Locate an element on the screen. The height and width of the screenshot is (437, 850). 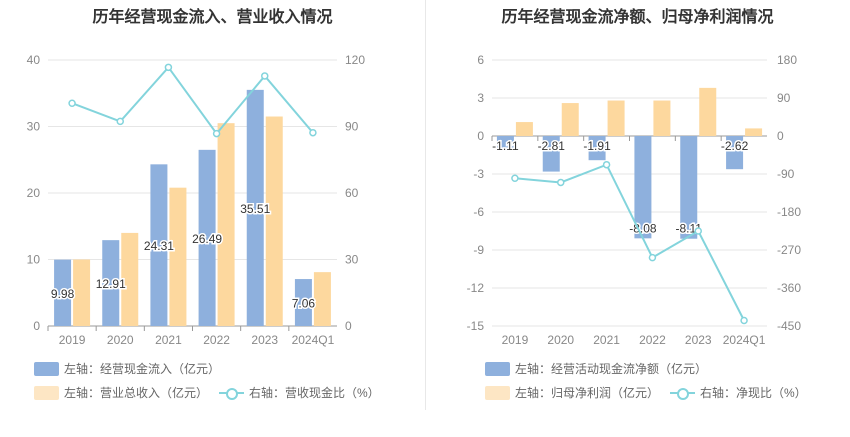
y-right-tick-label: 90 is located at coordinates (784, 98).